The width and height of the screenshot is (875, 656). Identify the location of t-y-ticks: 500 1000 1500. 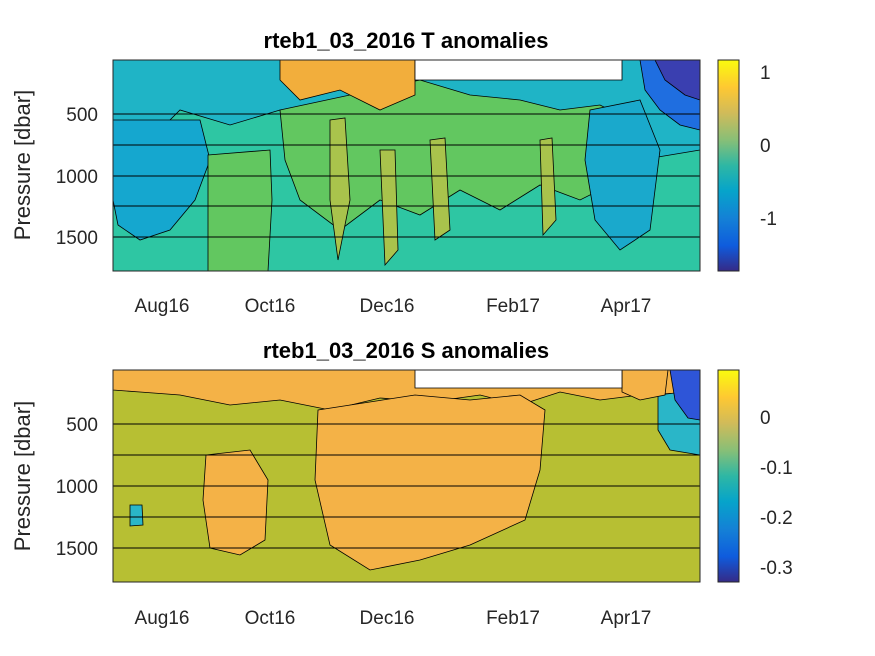
(77, 177).